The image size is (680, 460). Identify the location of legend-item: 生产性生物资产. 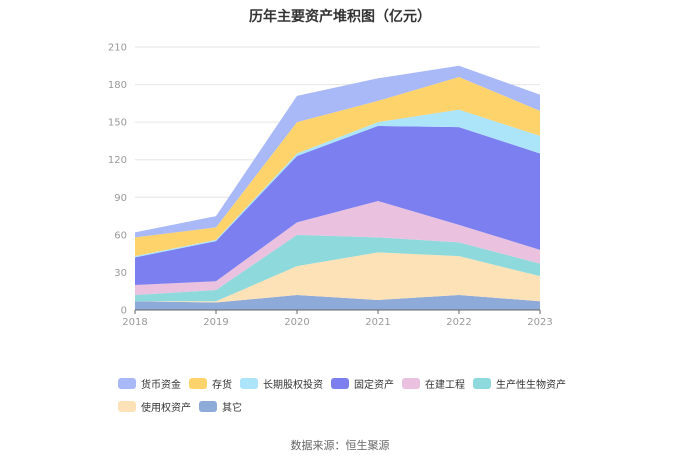
(519, 383).